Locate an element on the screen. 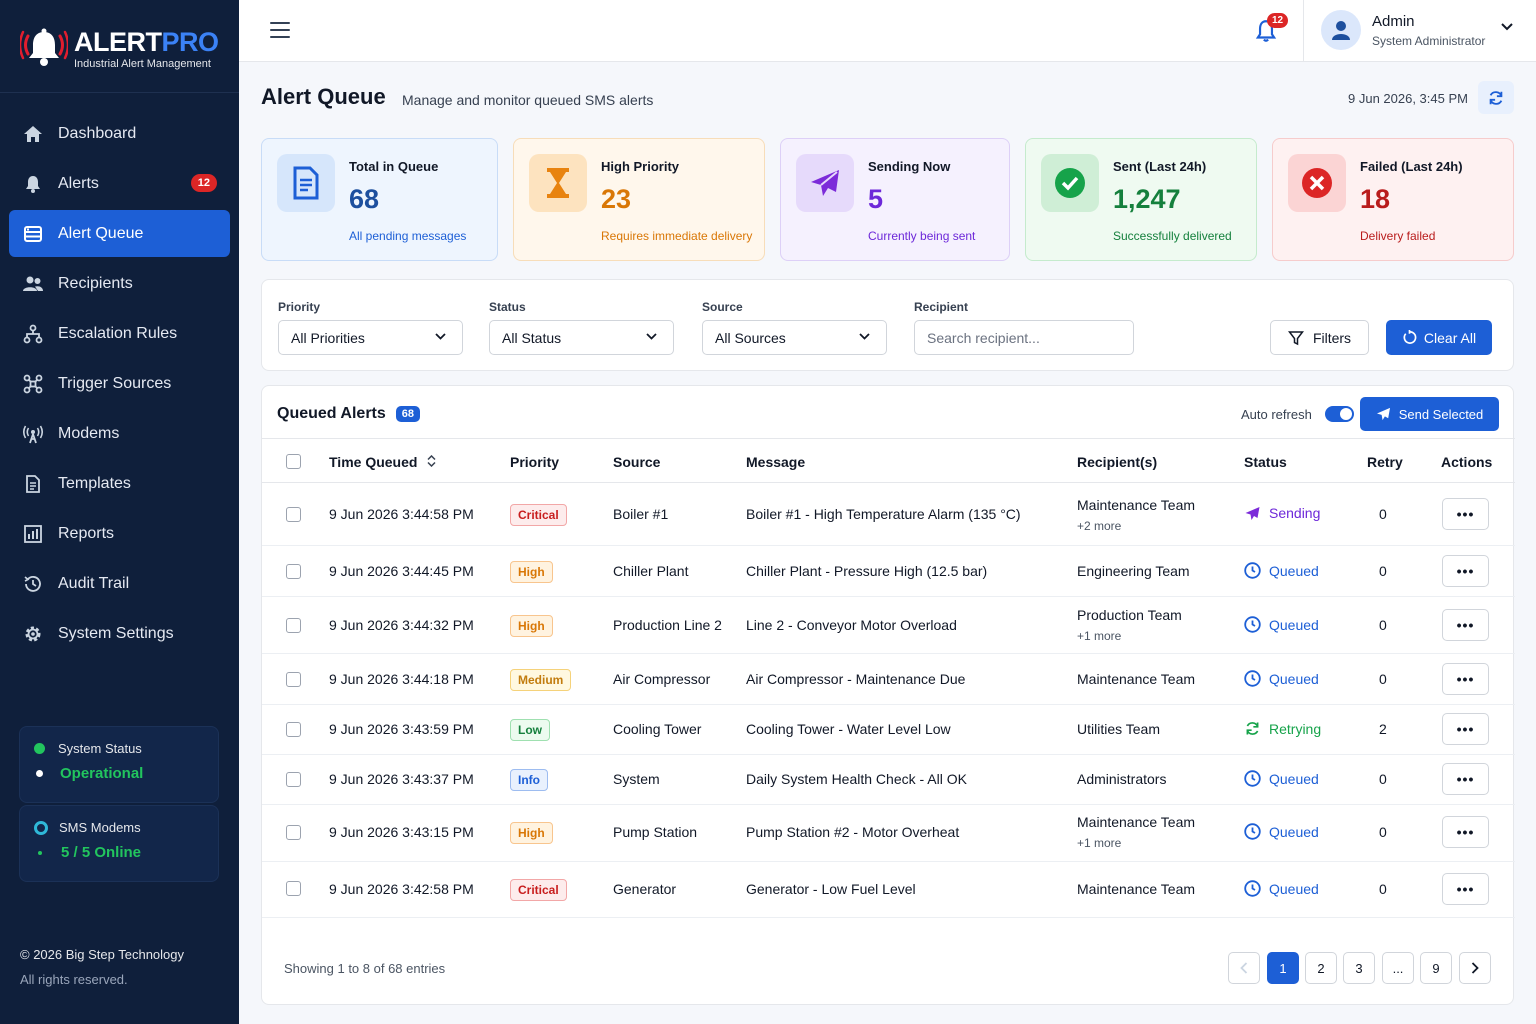 Image resolution: width=1536 pixels, height=1024 pixels. page-button-9: 9 is located at coordinates (1436, 968).